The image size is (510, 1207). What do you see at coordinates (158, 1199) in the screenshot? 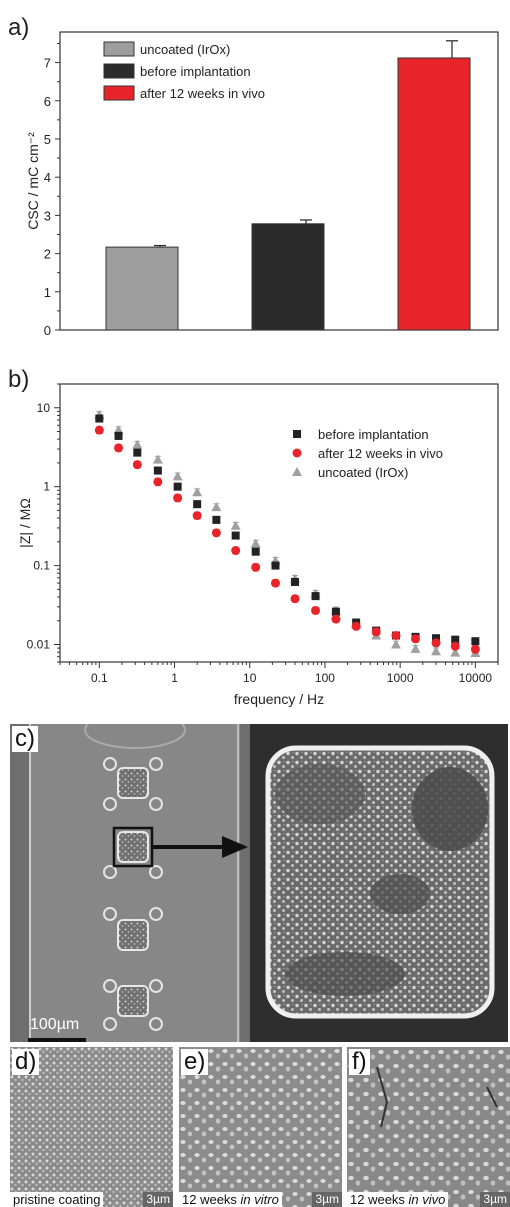
I see `scale-tag-d: 3µm` at bounding box center [158, 1199].